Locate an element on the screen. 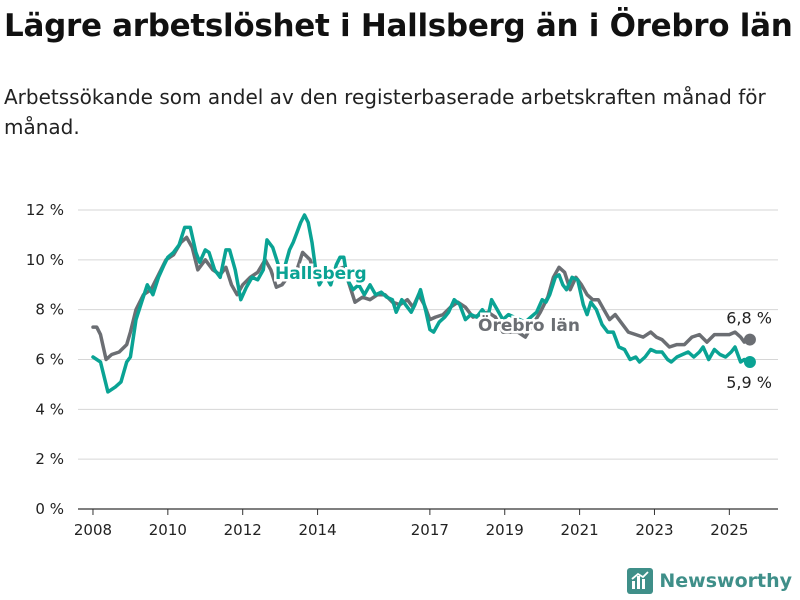 The width and height of the screenshot is (800, 600). y-tick-label: 4 % is located at coordinates (49, 409).